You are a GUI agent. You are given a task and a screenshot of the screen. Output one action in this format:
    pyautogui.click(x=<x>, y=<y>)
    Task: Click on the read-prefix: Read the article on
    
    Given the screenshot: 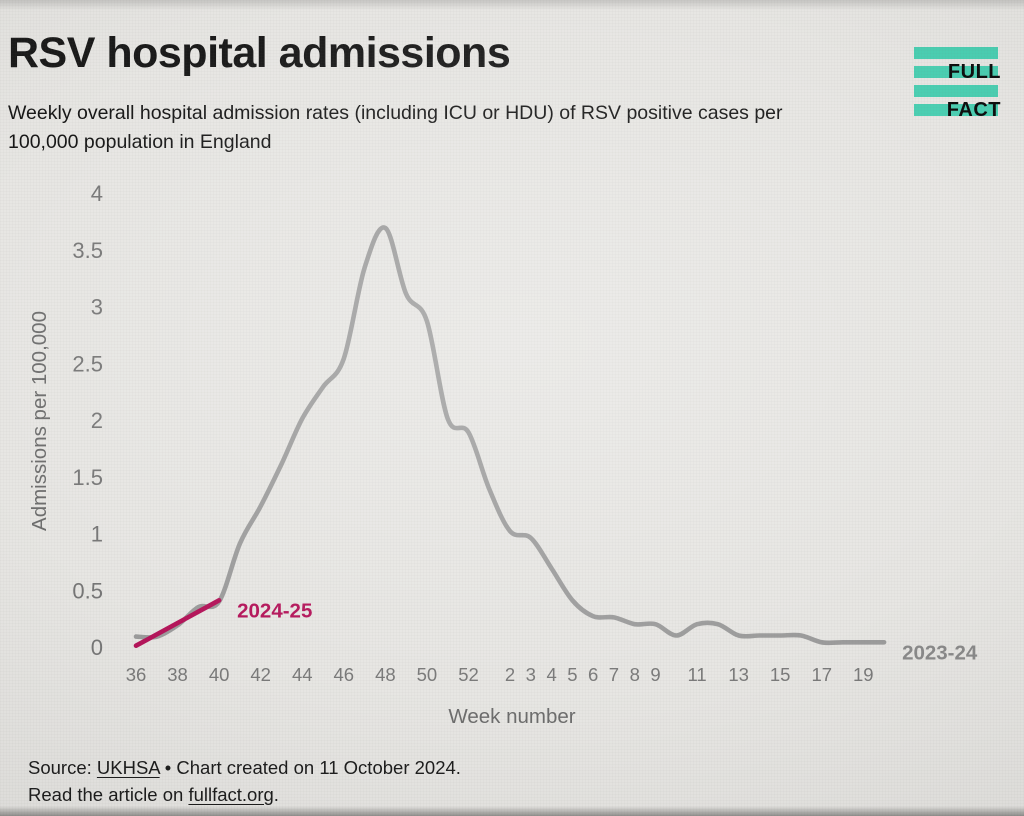 What is the action you would take?
    pyautogui.click(x=108, y=794)
    